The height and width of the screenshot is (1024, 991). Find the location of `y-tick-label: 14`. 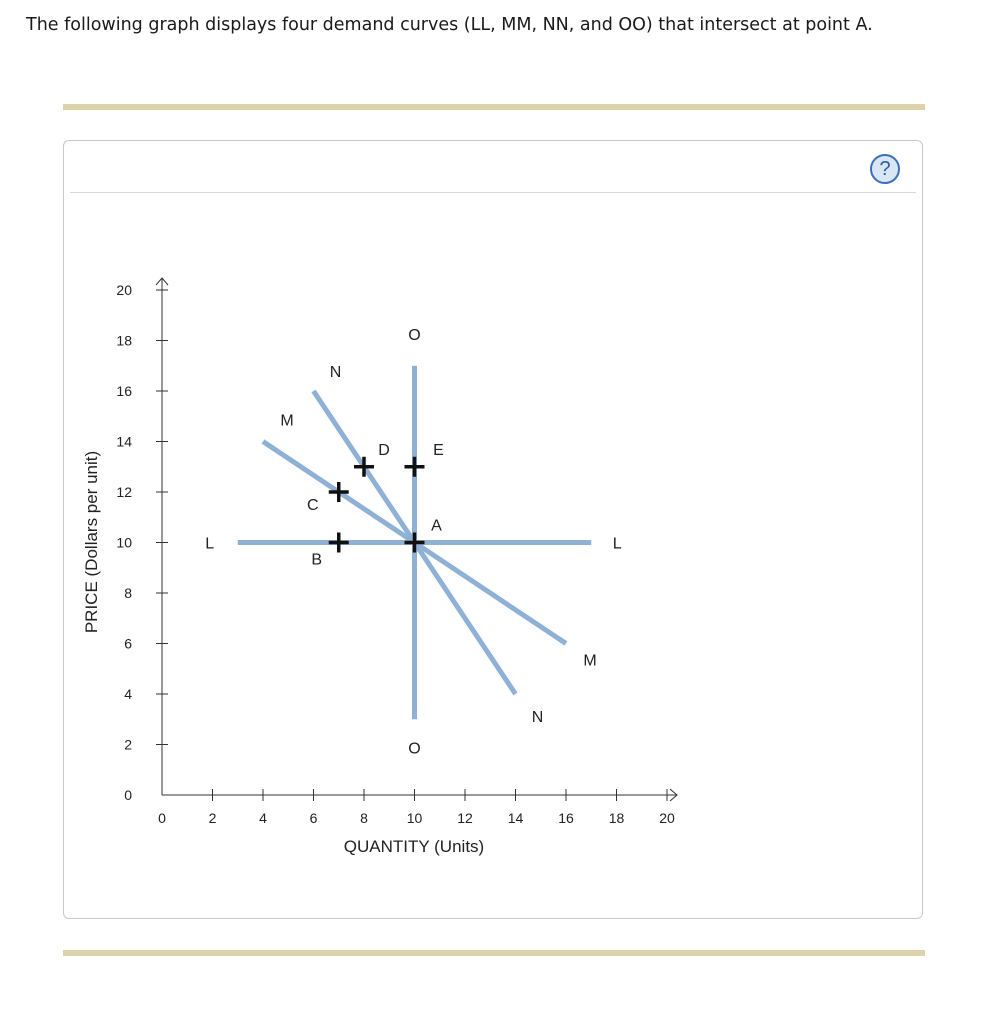

y-tick-label: 14 is located at coordinates (124, 442).